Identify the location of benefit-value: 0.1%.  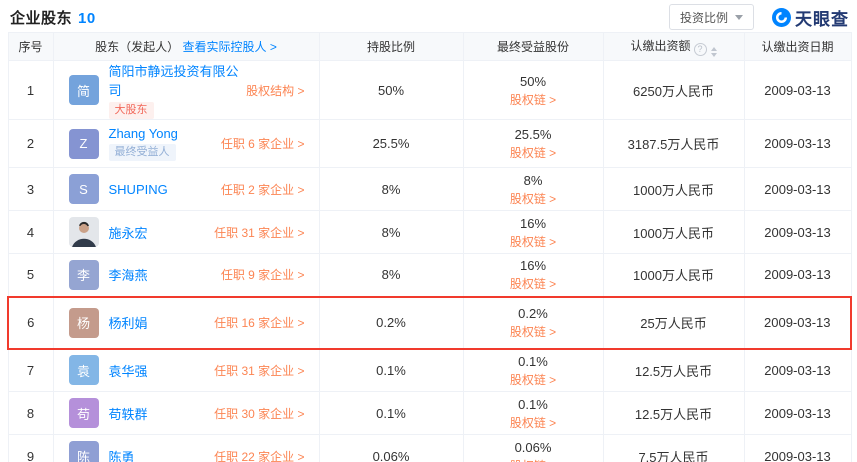
(533, 361).